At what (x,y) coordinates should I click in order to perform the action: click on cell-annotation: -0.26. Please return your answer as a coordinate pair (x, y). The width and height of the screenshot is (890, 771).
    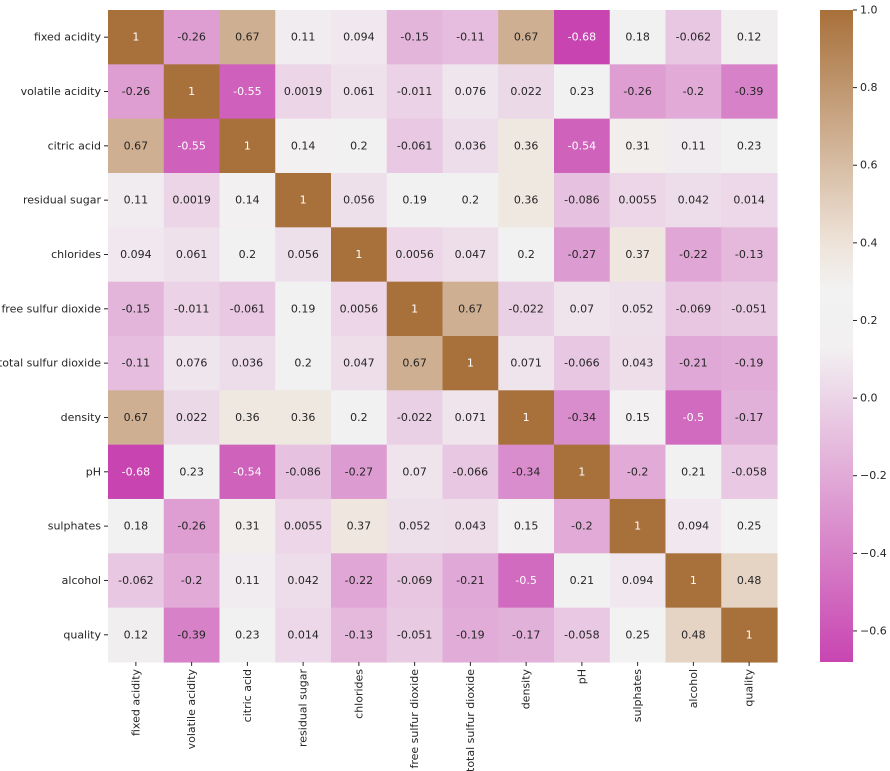
    Looking at the image, I should click on (136, 91).